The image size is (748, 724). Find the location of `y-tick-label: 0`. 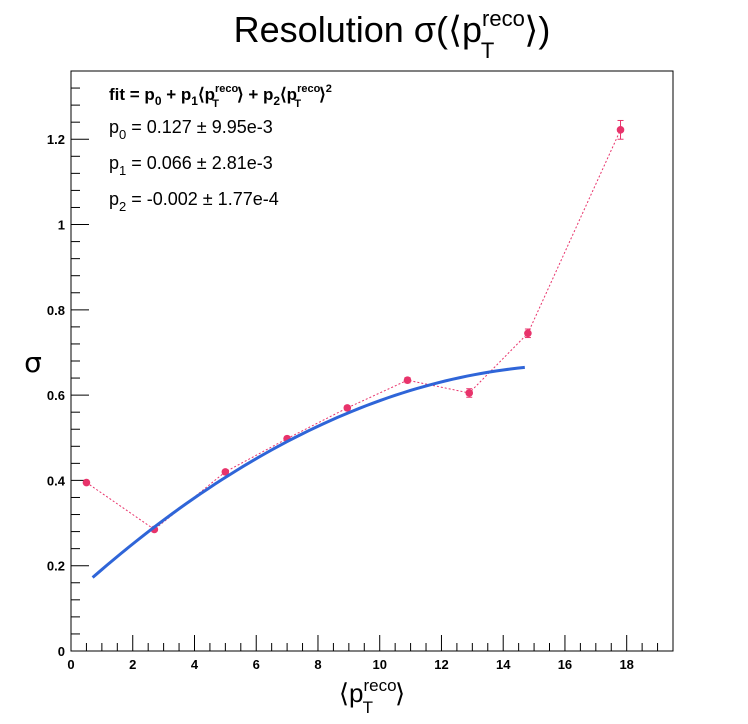

y-tick-label: 0 is located at coordinates (61, 651).